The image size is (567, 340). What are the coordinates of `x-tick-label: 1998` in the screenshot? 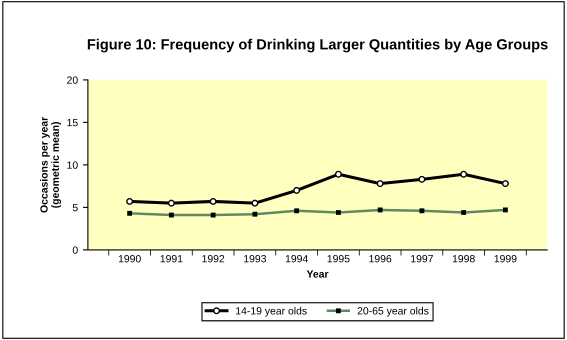 It's located at (463, 258).